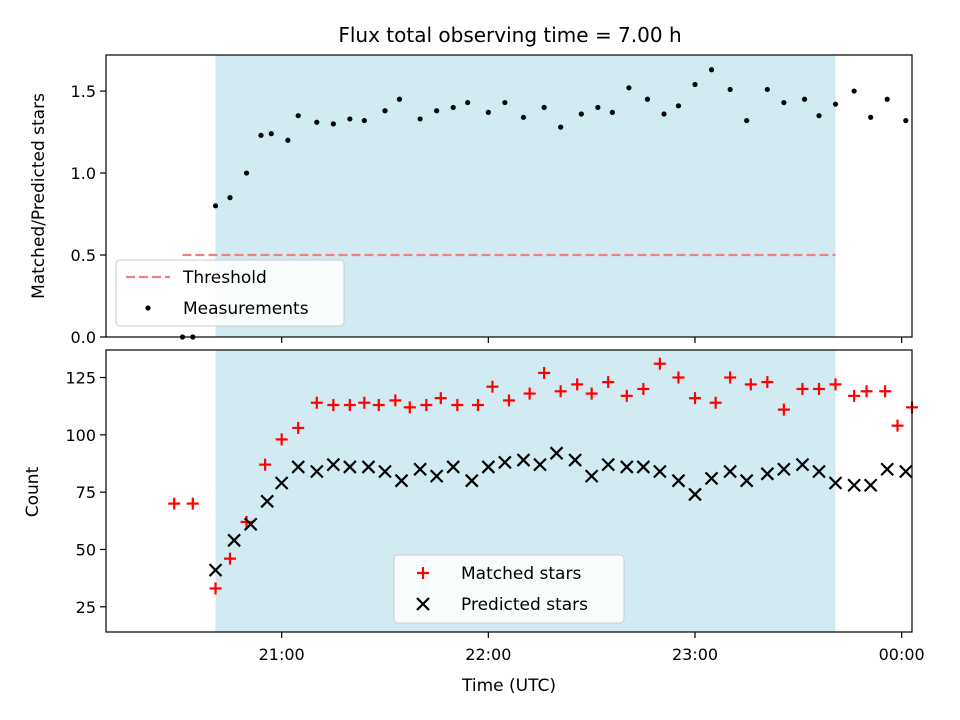  Describe the element at coordinates (488, 654) in the screenshot. I see `x-tick-label: 22:00` at that location.